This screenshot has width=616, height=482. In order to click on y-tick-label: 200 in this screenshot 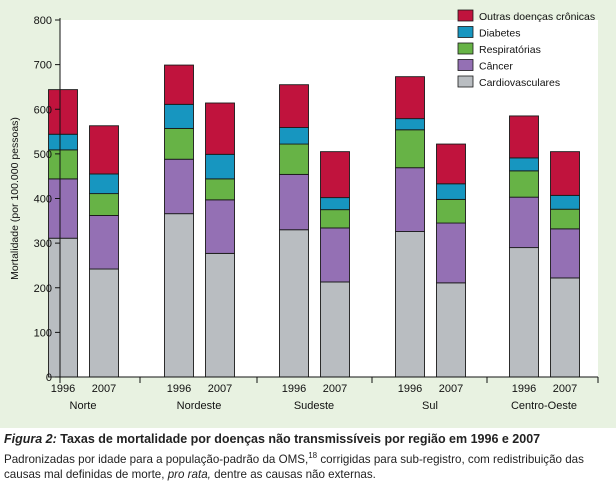, I will do `click(43, 289)`.